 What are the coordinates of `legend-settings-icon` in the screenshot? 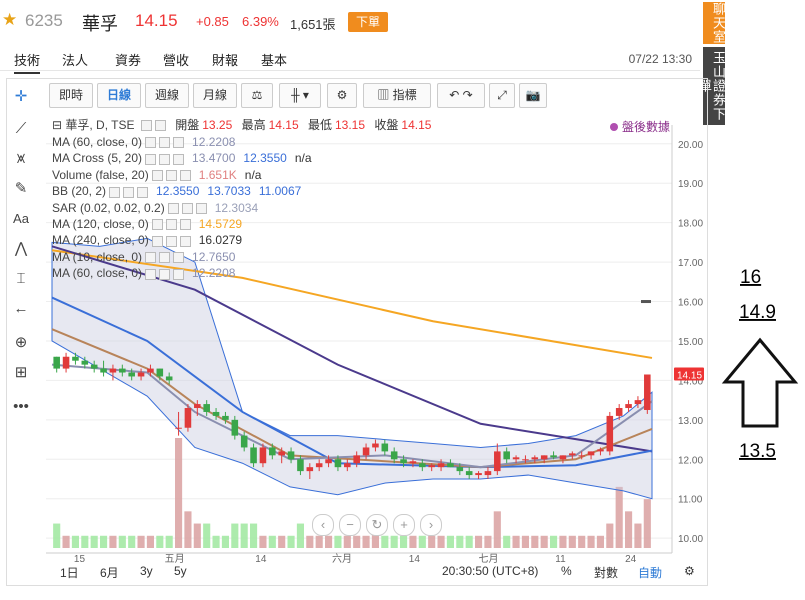 It's located at (160, 126).